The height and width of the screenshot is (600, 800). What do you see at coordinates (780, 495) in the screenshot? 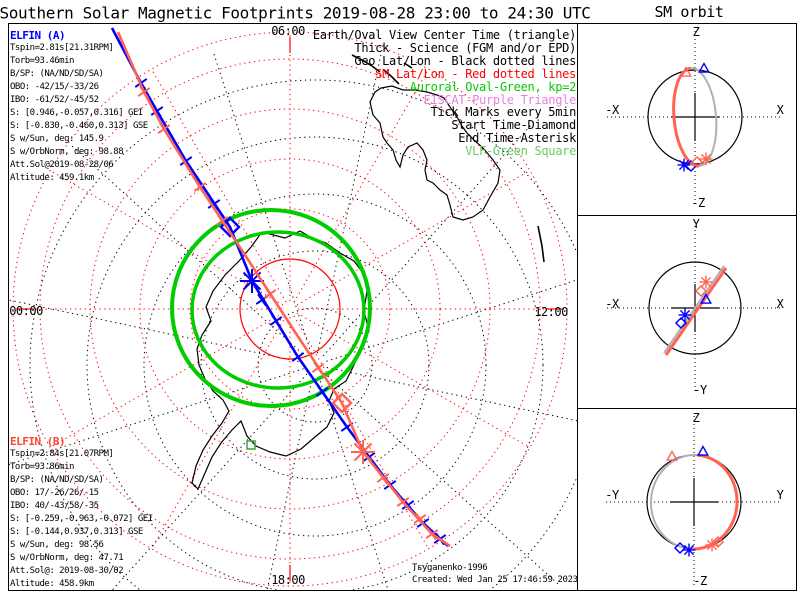
I see `panel3-axis-right: Y` at bounding box center [780, 495].